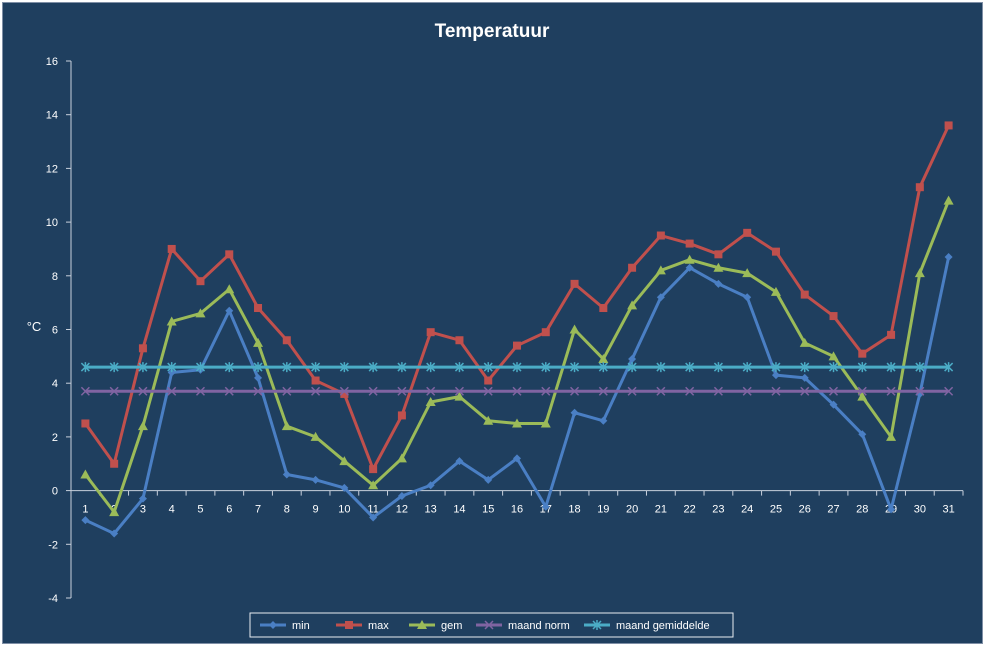  Describe the element at coordinates (661, 510) in the screenshot. I see `x-tick-label: 21` at that location.